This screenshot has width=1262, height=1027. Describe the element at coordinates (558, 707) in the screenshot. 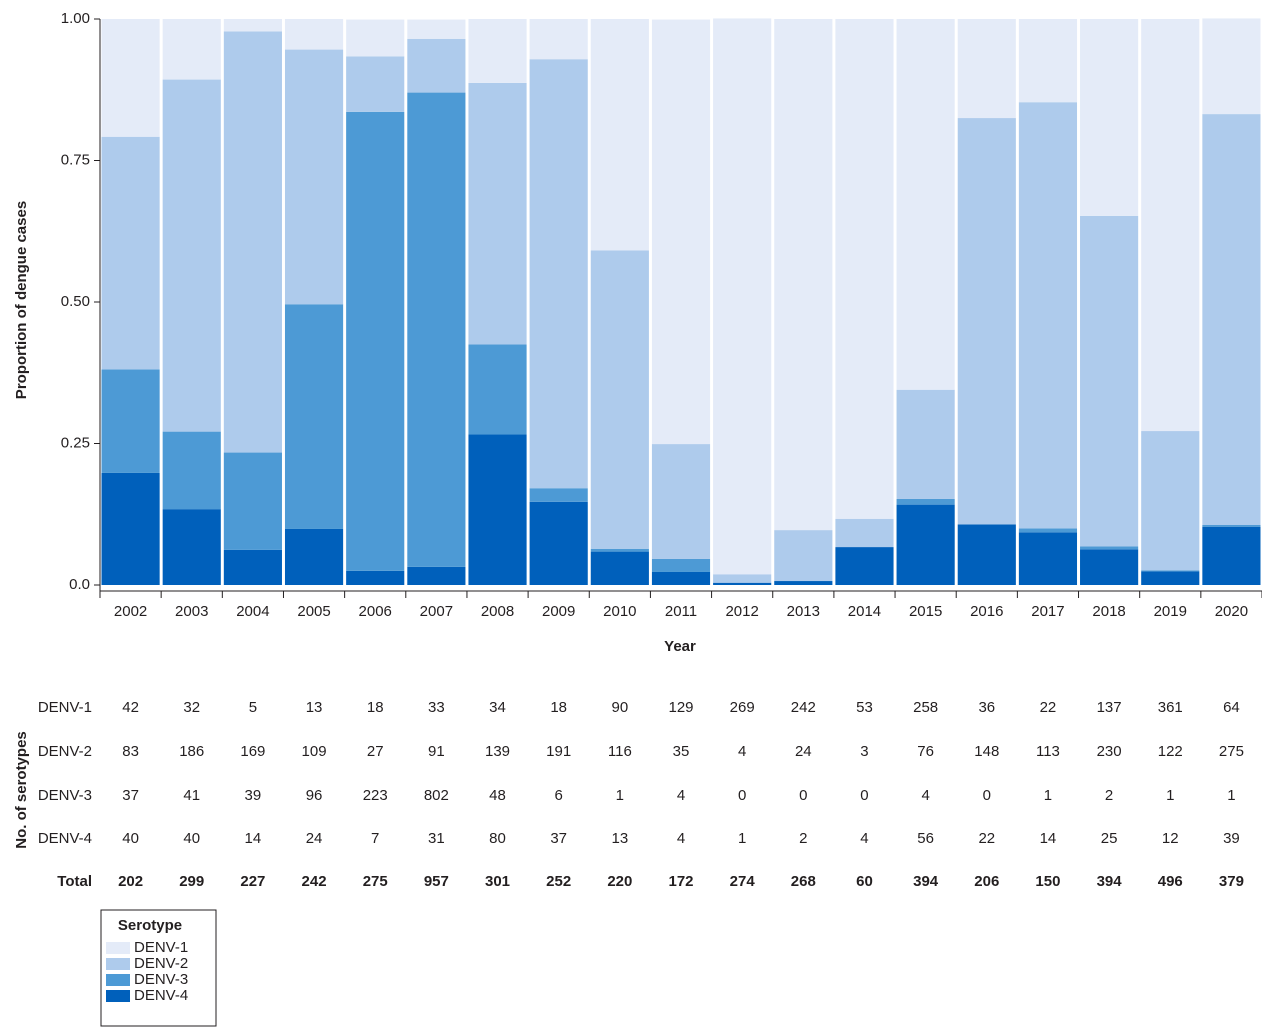

I see `table-cell: 18` at that location.